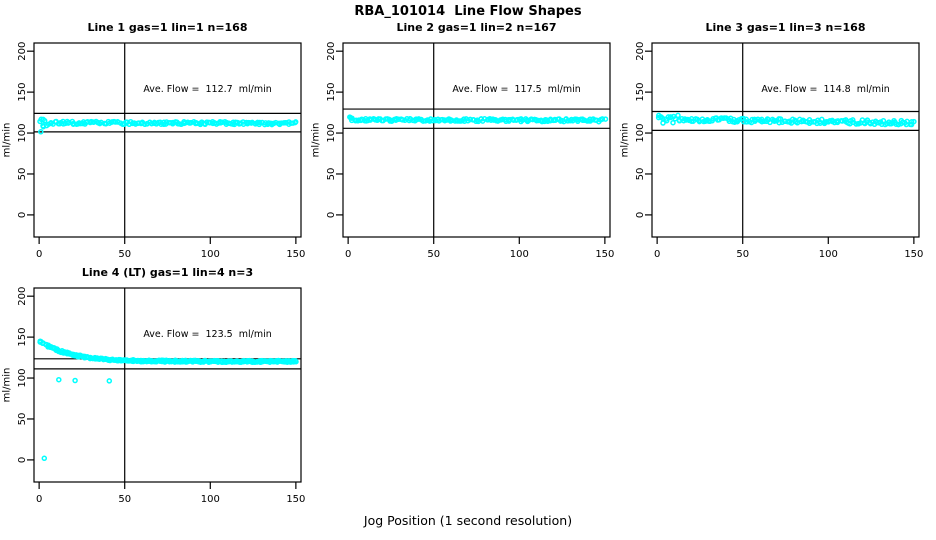 Image resolution: width=936 pixels, height=540 pixels. Describe the element at coordinates (167, 272) in the screenshot. I see `subplot-title: Line 4 (LT) gas=1 lin=4 n=3` at that location.